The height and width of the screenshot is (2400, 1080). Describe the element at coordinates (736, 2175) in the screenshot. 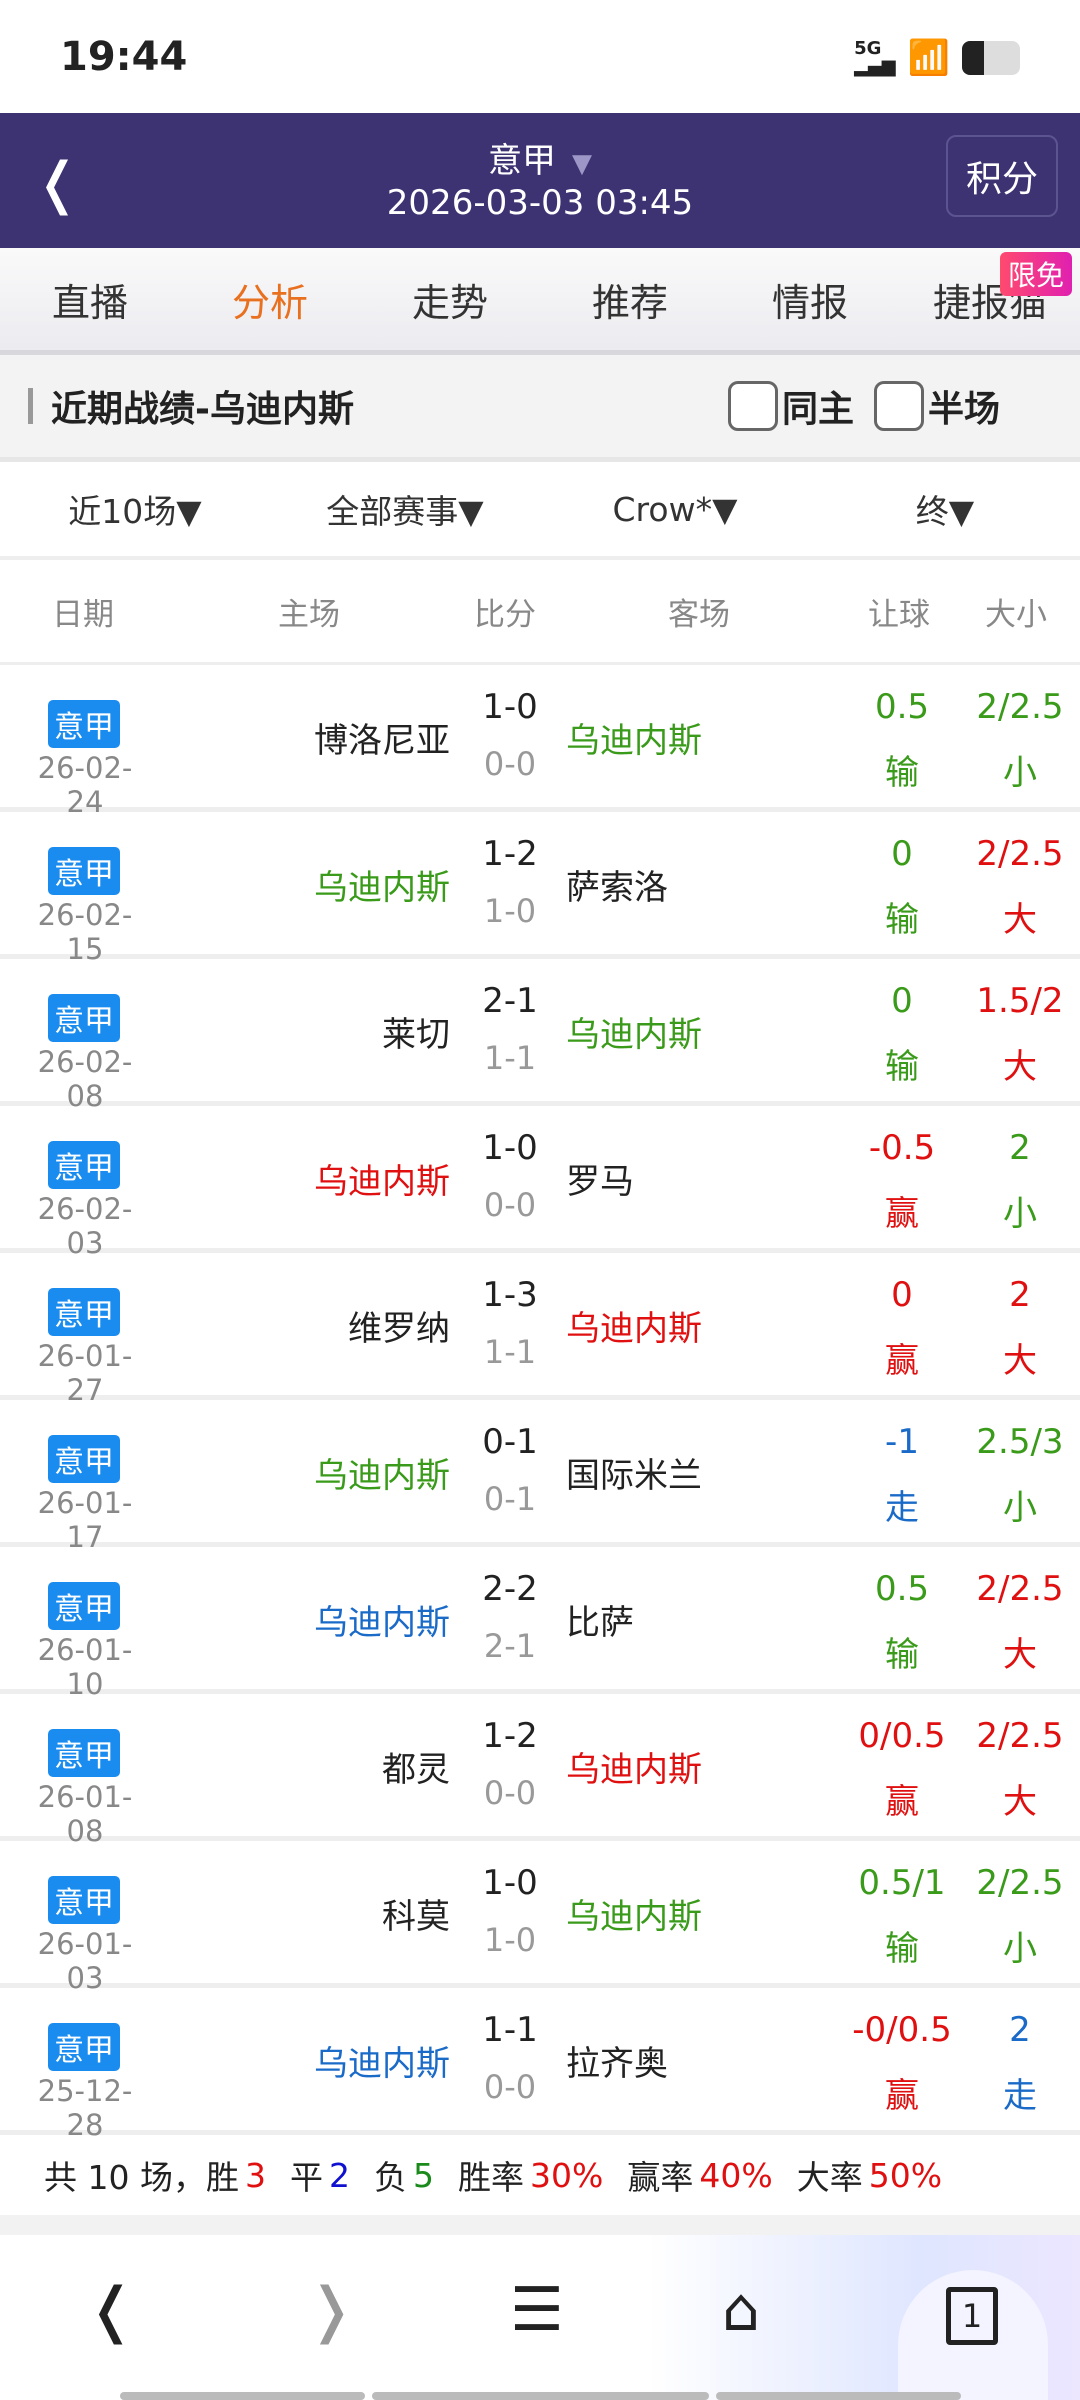

I see `cover-rate: 40%` at that location.